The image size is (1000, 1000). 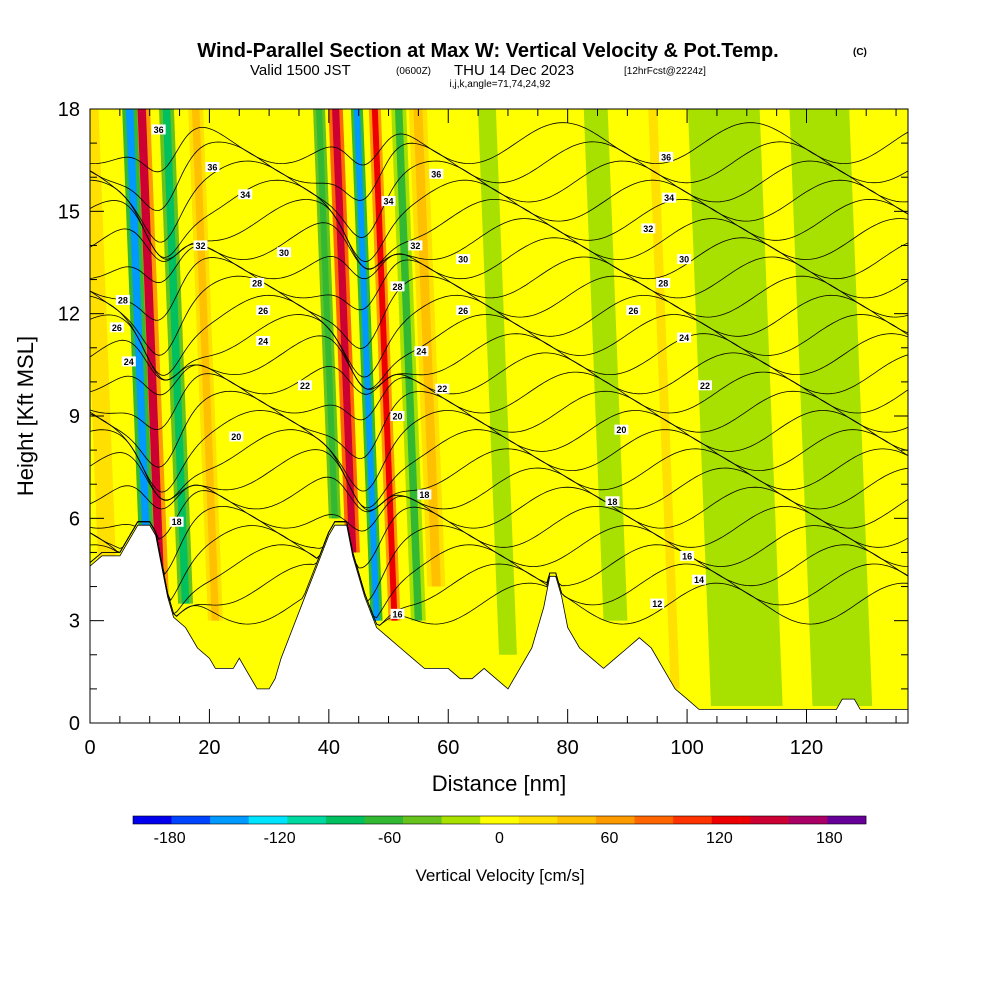 I want to click on colorbar-tick-label: 60, so click(x=610, y=838).